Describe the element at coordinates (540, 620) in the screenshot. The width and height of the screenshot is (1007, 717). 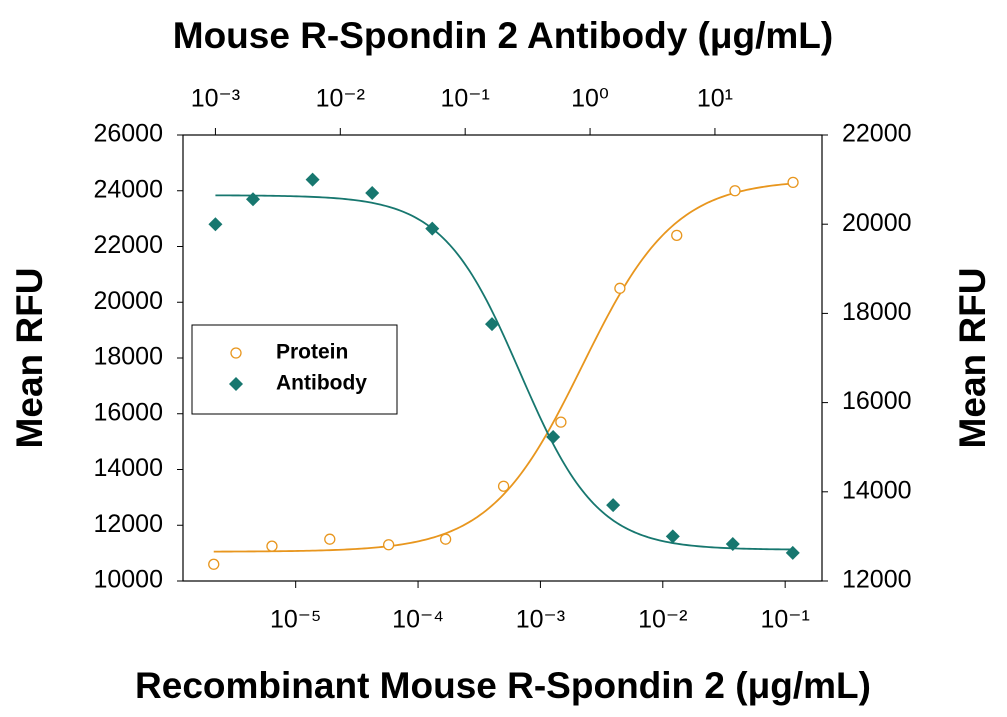
I see `x-tick-label: 10⁻³` at that location.